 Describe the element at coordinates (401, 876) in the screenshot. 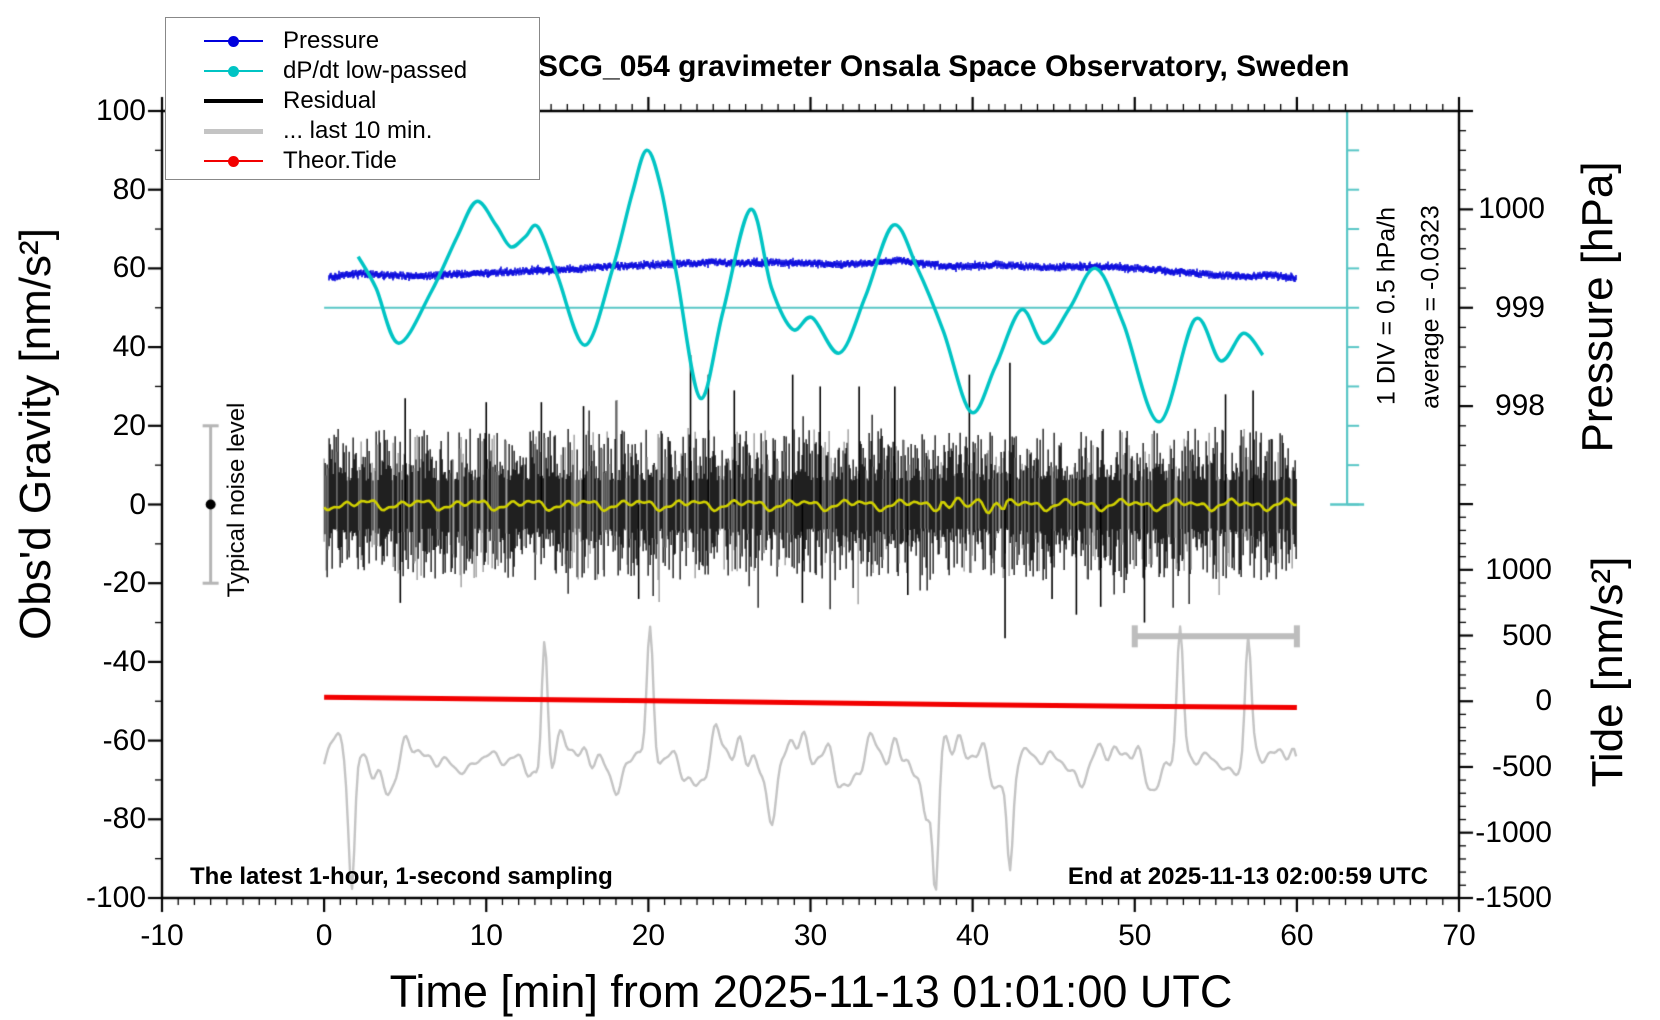

I see `sampling-note: The latest 1-hour, 1-second sampling` at that location.